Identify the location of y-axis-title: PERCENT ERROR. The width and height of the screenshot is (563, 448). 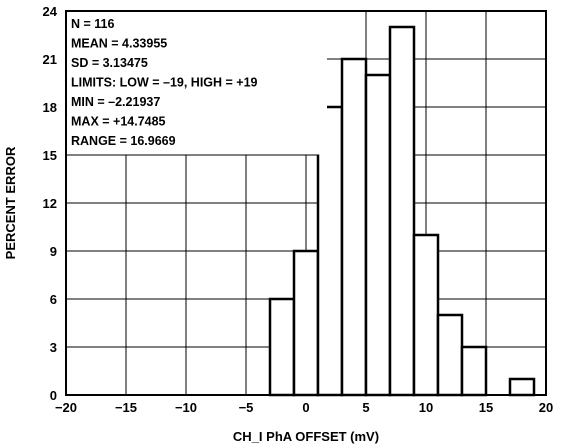
(10, 202).